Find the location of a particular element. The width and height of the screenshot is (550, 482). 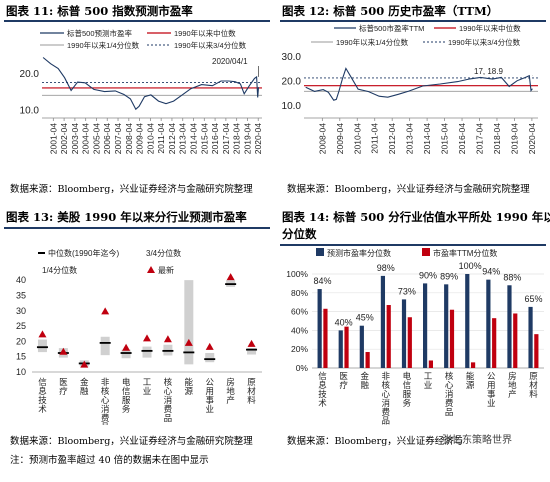

legend-q3-label: 3/4分位数 is located at coordinates (163, 253).